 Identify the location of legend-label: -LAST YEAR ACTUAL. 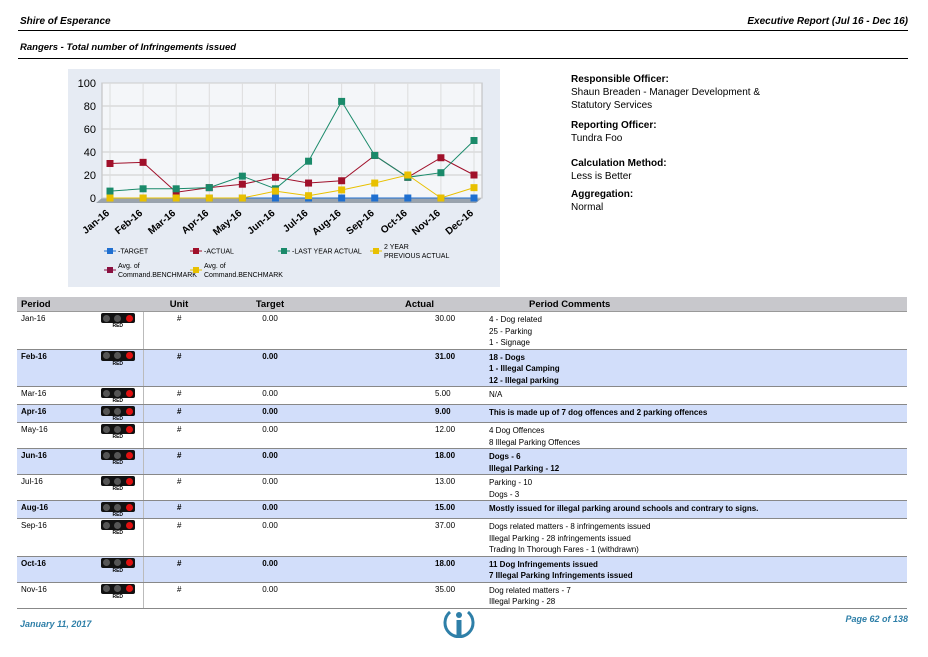
(327, 252).